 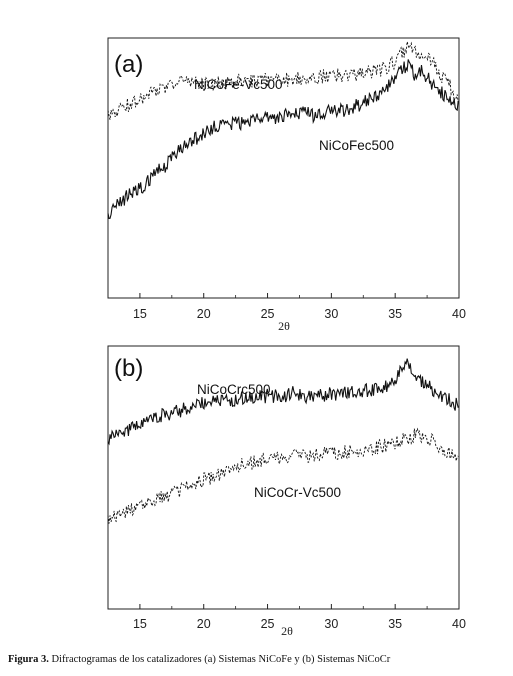 I want to click on series-line-nicocr-vc500, so click(x=283, y=475).